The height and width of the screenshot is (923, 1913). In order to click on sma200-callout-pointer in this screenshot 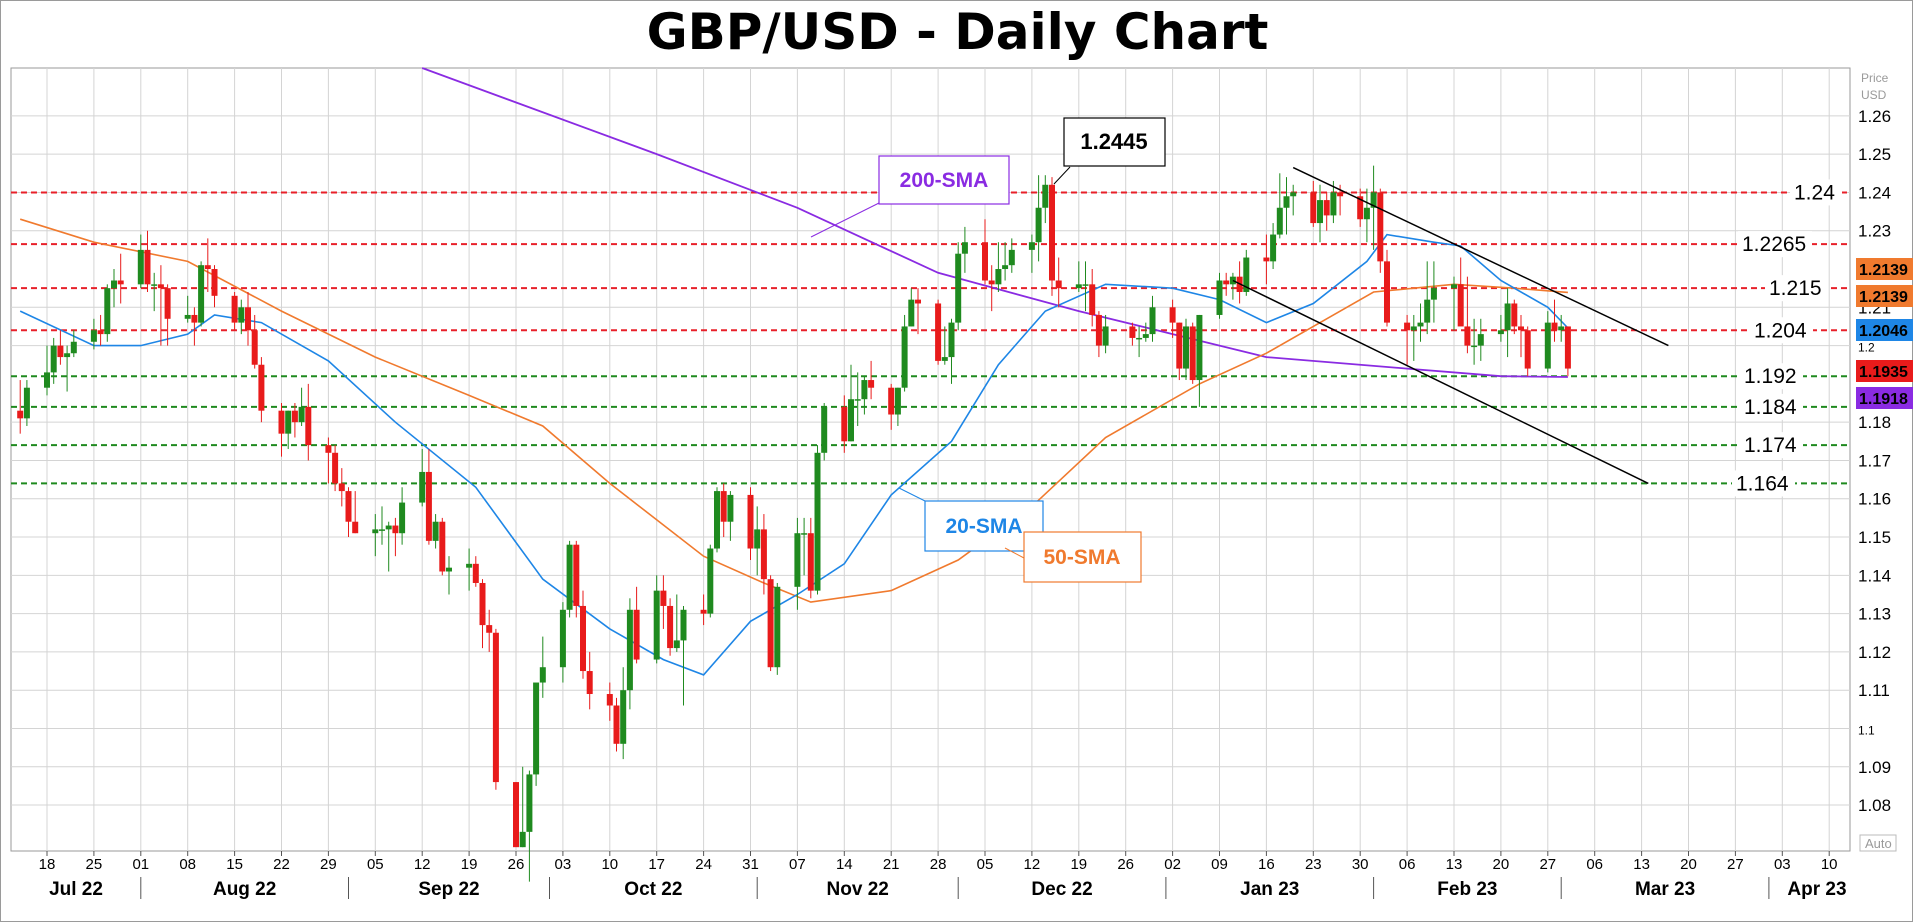, I will do `click(845, 220)`.